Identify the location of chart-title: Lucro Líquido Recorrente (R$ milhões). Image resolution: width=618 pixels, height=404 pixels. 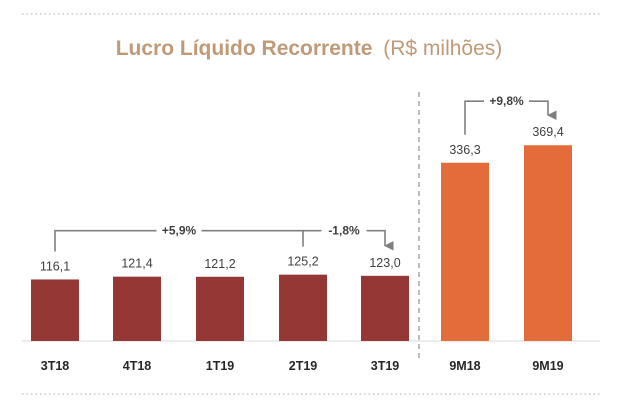
(309, 48).